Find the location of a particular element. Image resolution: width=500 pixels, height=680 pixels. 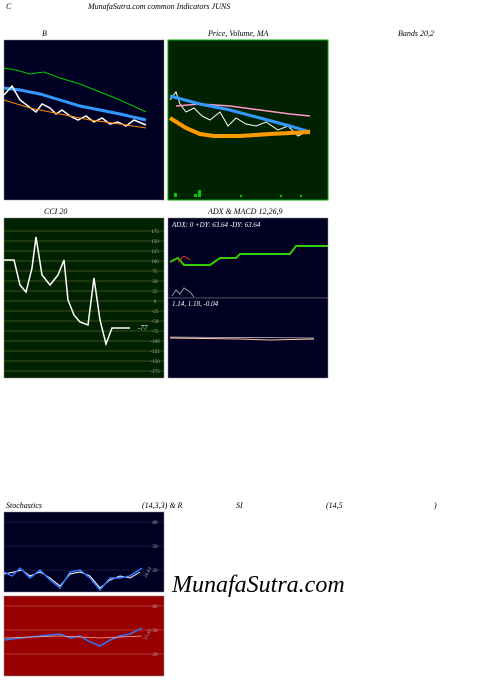

tick-label: 150 is located at coordinates (155, 242).